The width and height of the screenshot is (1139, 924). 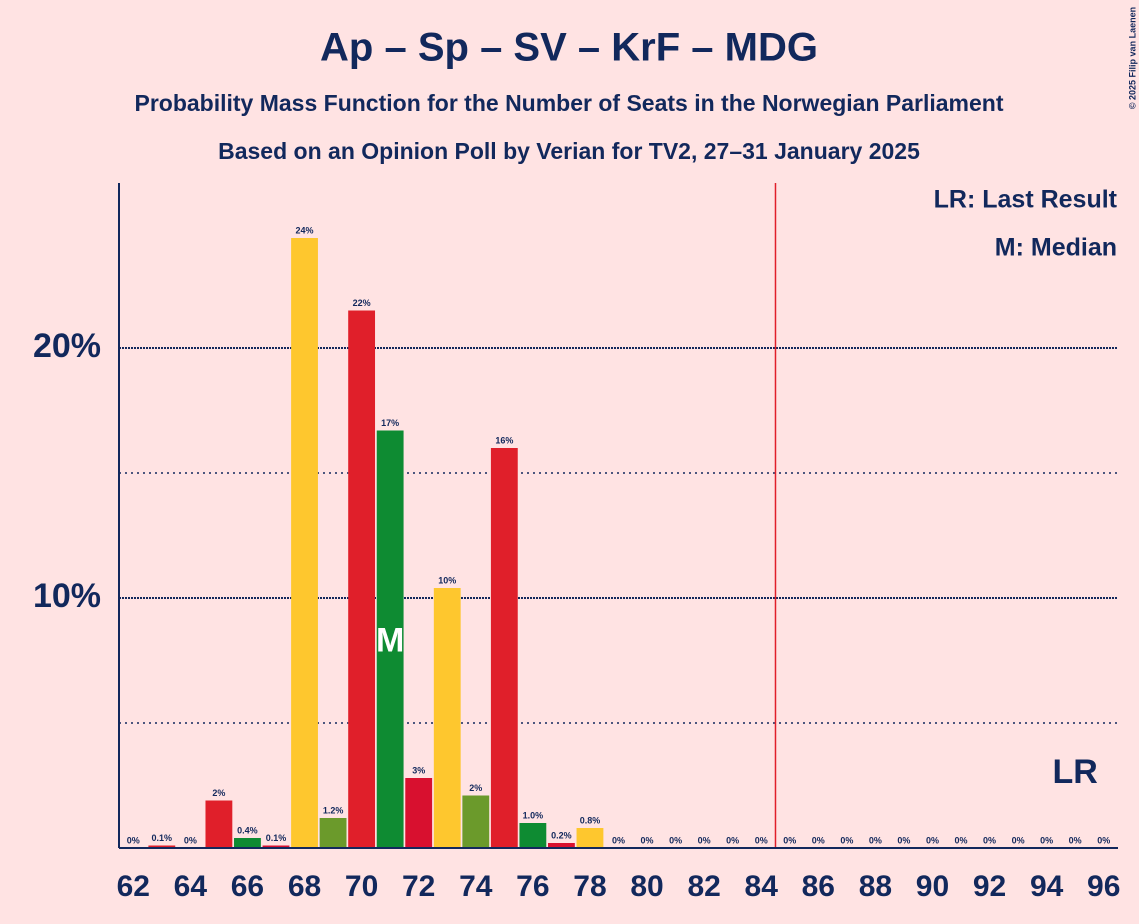 What do you see at coordinates (333, 810) in the screenshot?
I see `value-label: 1.2%` at bounding box center [333, 810].